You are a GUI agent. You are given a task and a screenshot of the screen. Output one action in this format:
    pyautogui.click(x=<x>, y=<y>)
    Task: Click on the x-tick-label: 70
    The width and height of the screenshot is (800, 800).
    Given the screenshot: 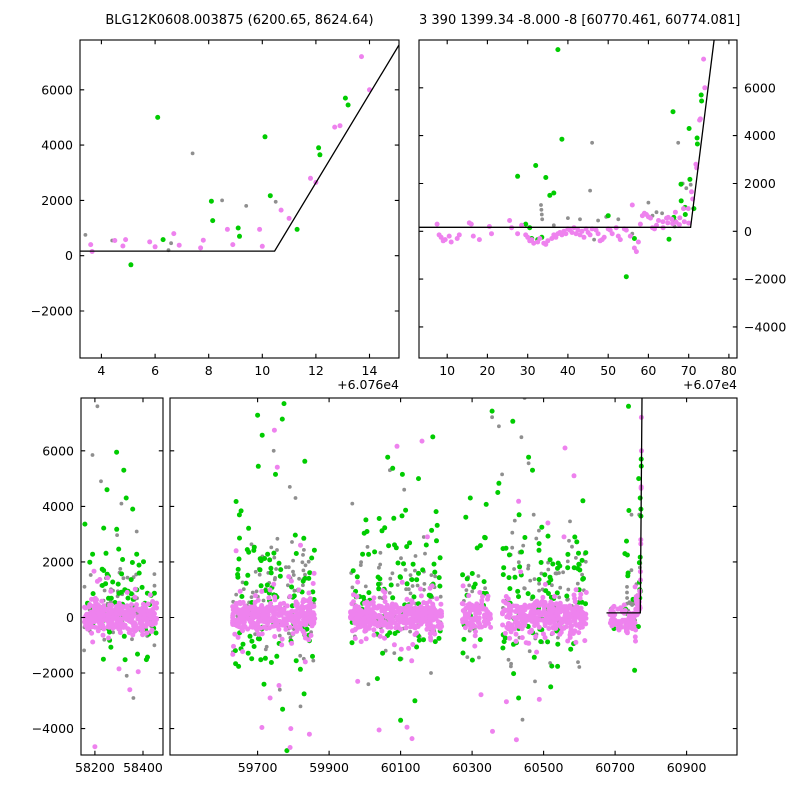 What is the action you would take?
    pyautogui.click(x=689, y=370)
    